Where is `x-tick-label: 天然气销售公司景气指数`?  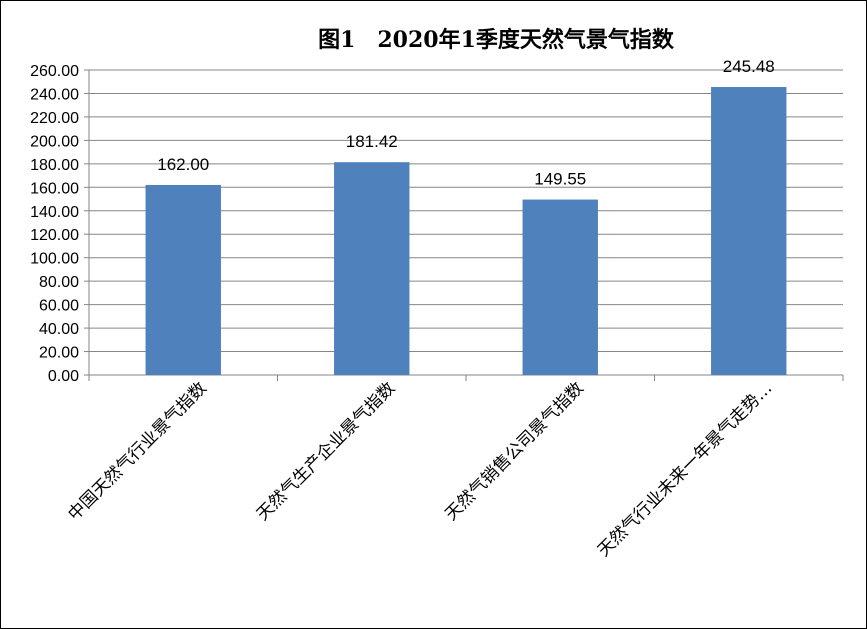
x-tick-label: 天然气销售公司景气指数 is located at coordinates (514, 451).